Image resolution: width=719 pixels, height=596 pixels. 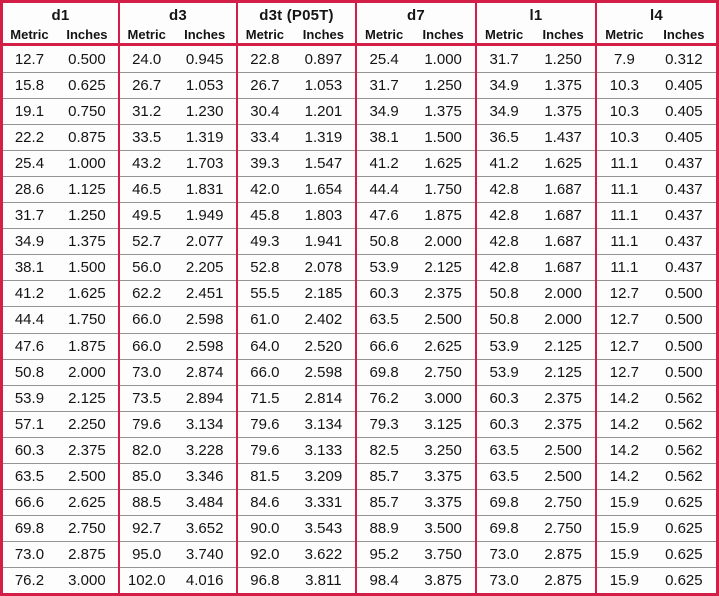 I want to click on inches-value: 0.405, so click(x=684, y=138).